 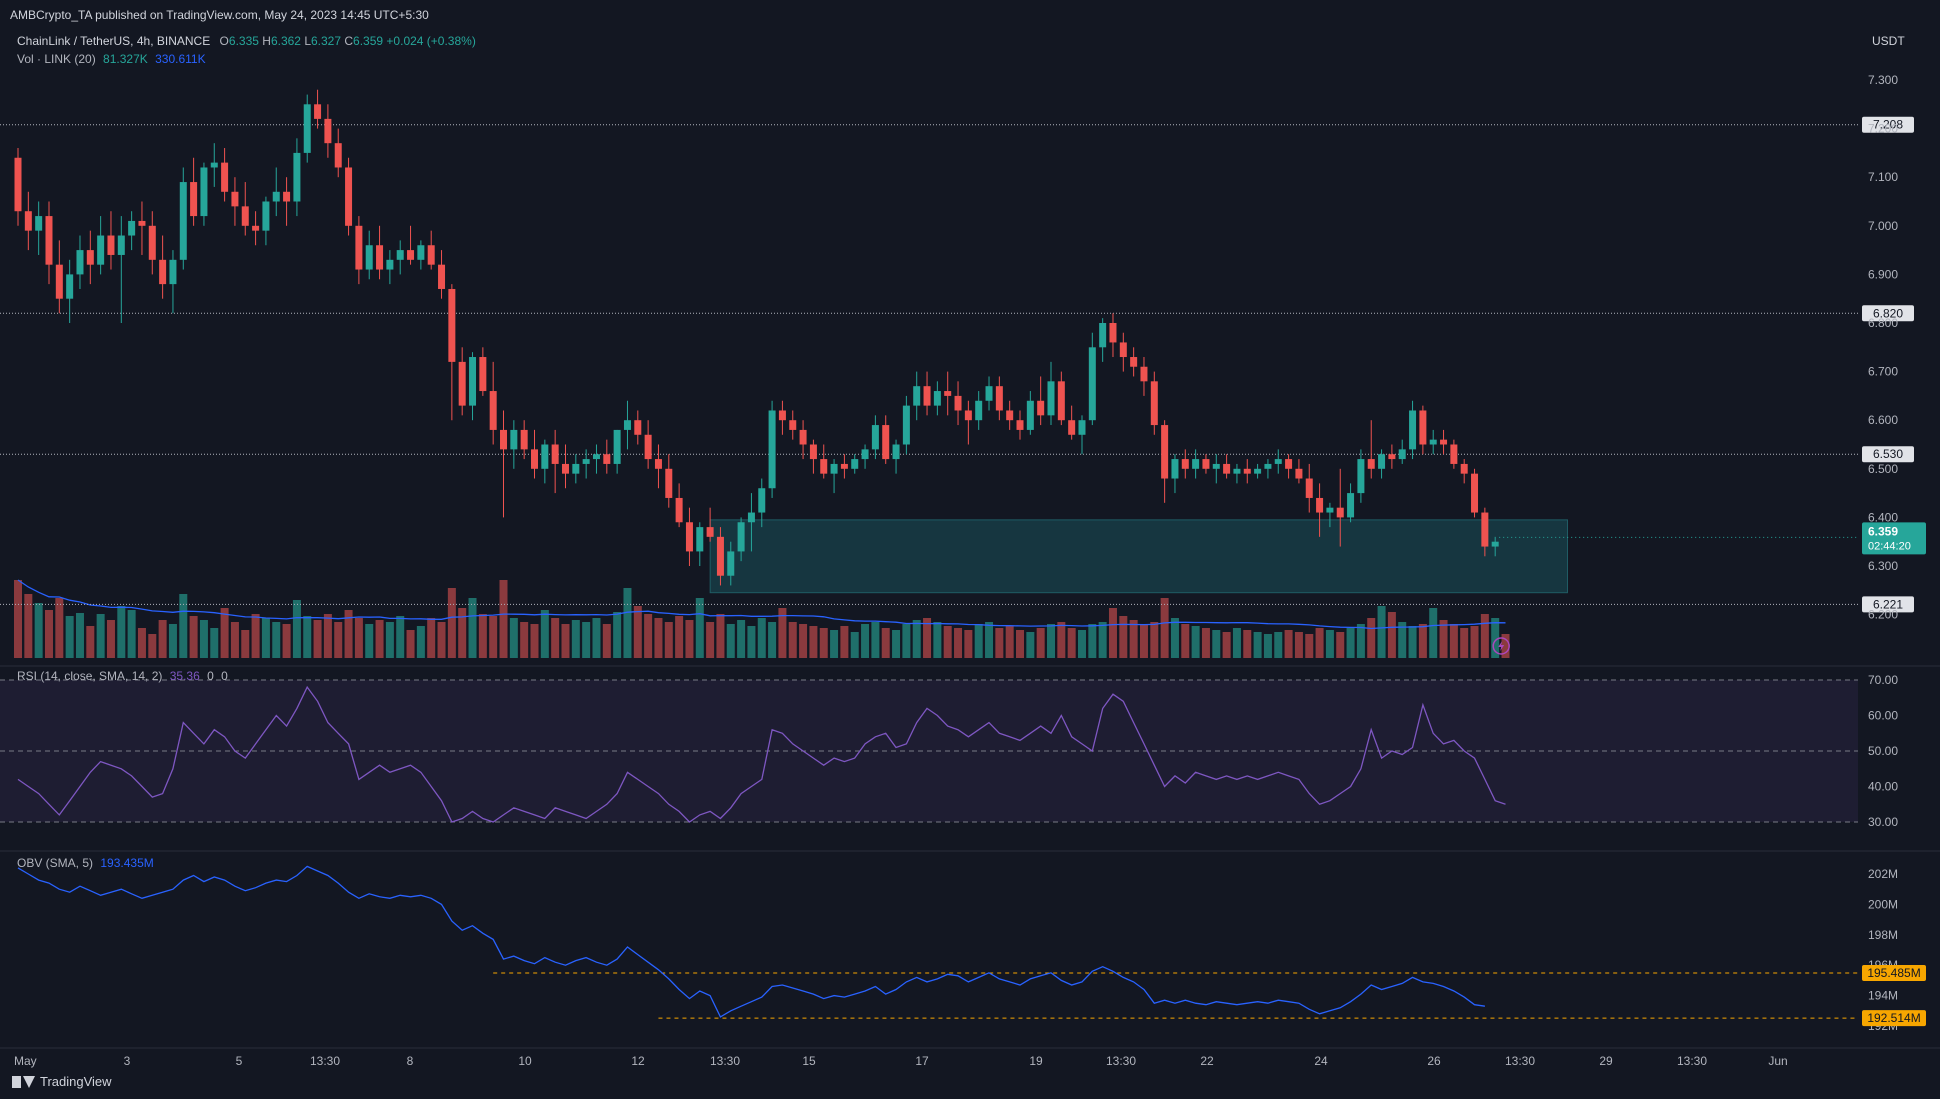 What do you see at coordinates (122, 676) in the screenshot?
I see `rsi-legend: RSI (14, close, SMA, 14, 2) 35.36 0 0` at bounding box center [122, 676].